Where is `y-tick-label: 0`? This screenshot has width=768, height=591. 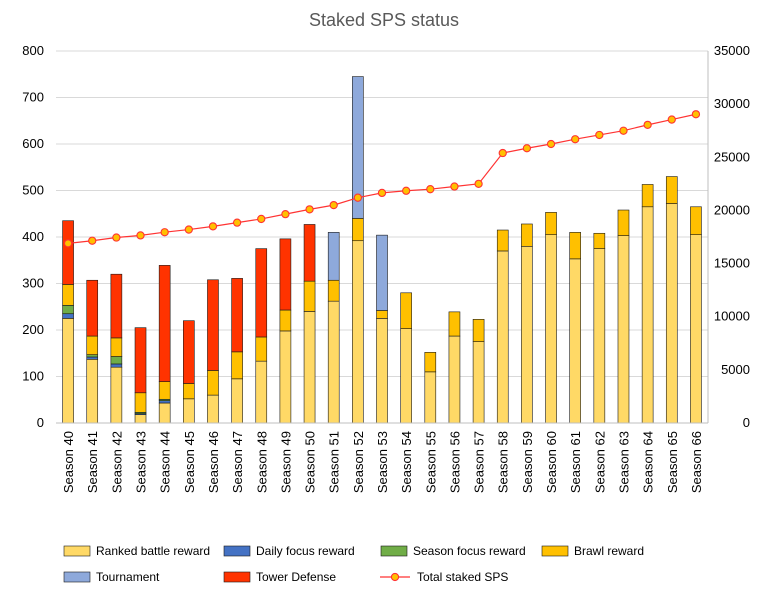
y-tick-label: 0 is located at coordinates (40, 422).